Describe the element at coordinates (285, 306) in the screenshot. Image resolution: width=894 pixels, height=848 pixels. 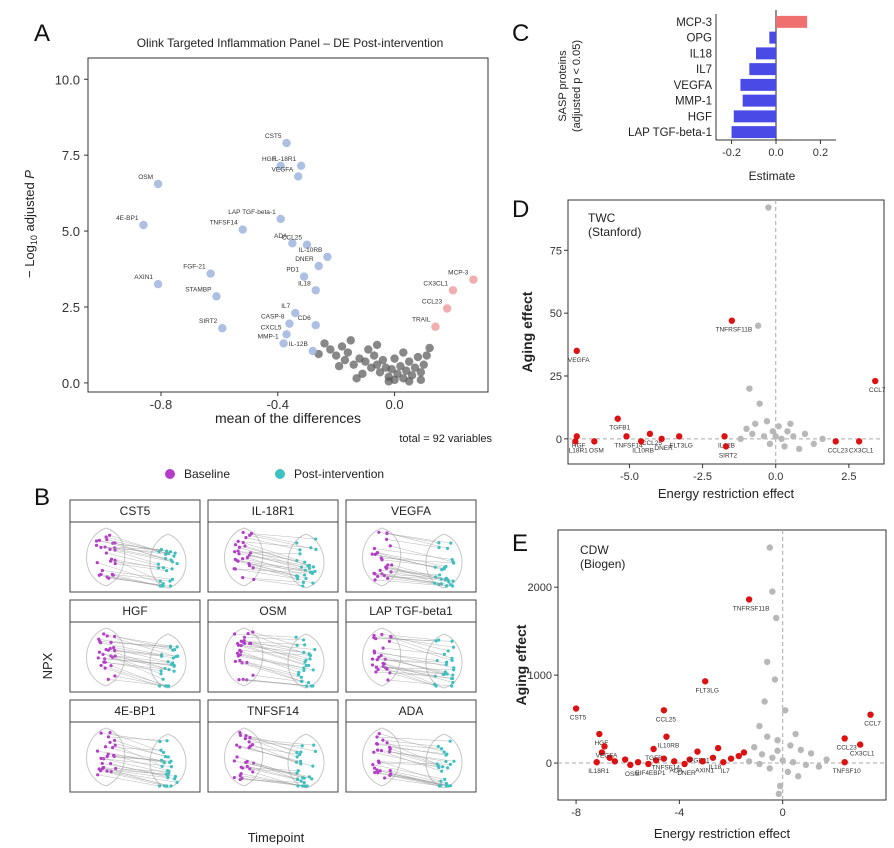
I see `panel-a-label-il7: IL7` at that location.